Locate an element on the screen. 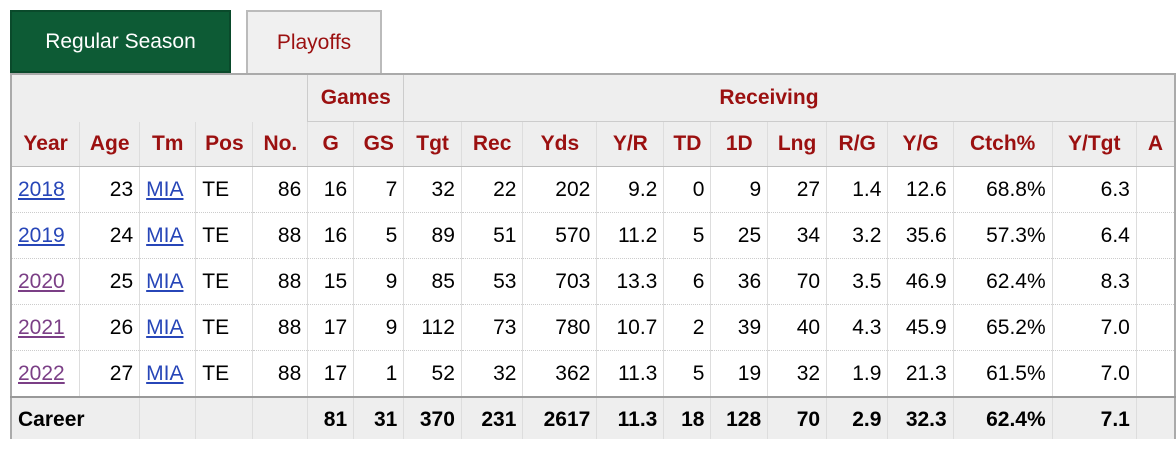 This screenshot has height=452, width=1176. year-link: 2020 is located at coordinates (41, 281).